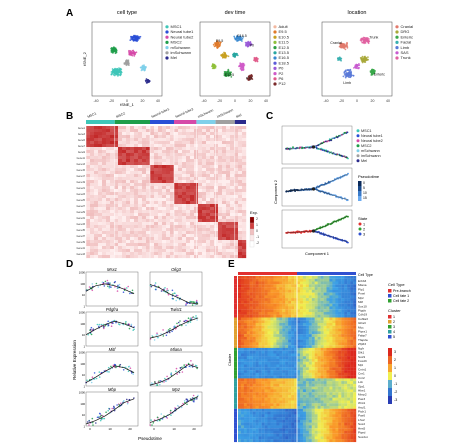 The height and width of the screenshot is (448, 474). What do you see at coordinates (313, 147) in the screenshot?
I see `branch-node` at bounding box center [313, 147].